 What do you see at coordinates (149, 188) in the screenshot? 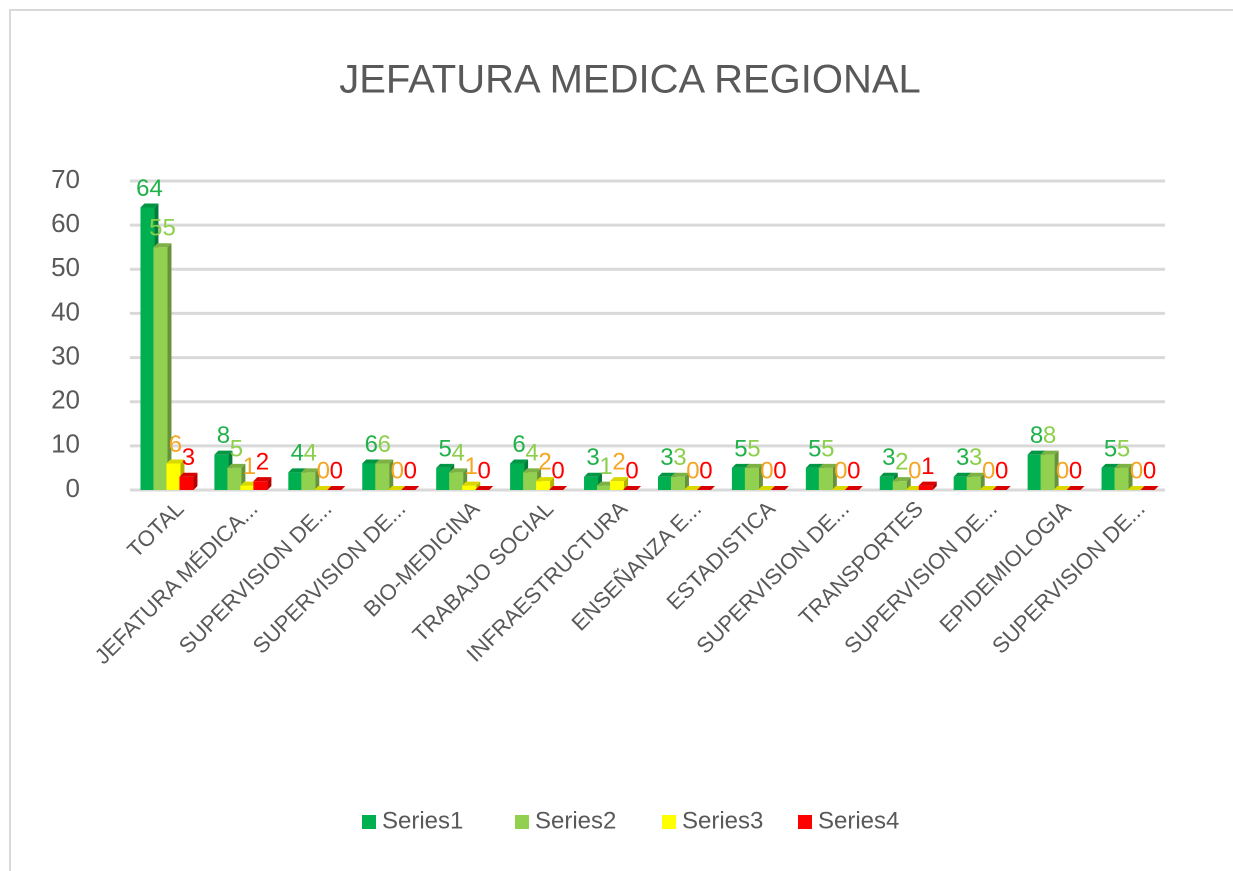
I see `data-label: 64` at bounding box center [149, 188].